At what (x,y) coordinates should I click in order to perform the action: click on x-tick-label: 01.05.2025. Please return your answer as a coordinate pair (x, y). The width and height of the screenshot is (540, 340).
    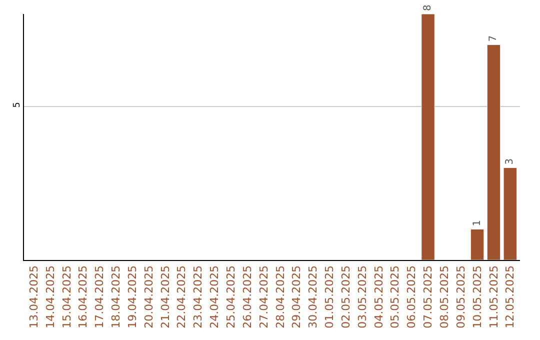
    Looking at the image, I should click on (329, 296).